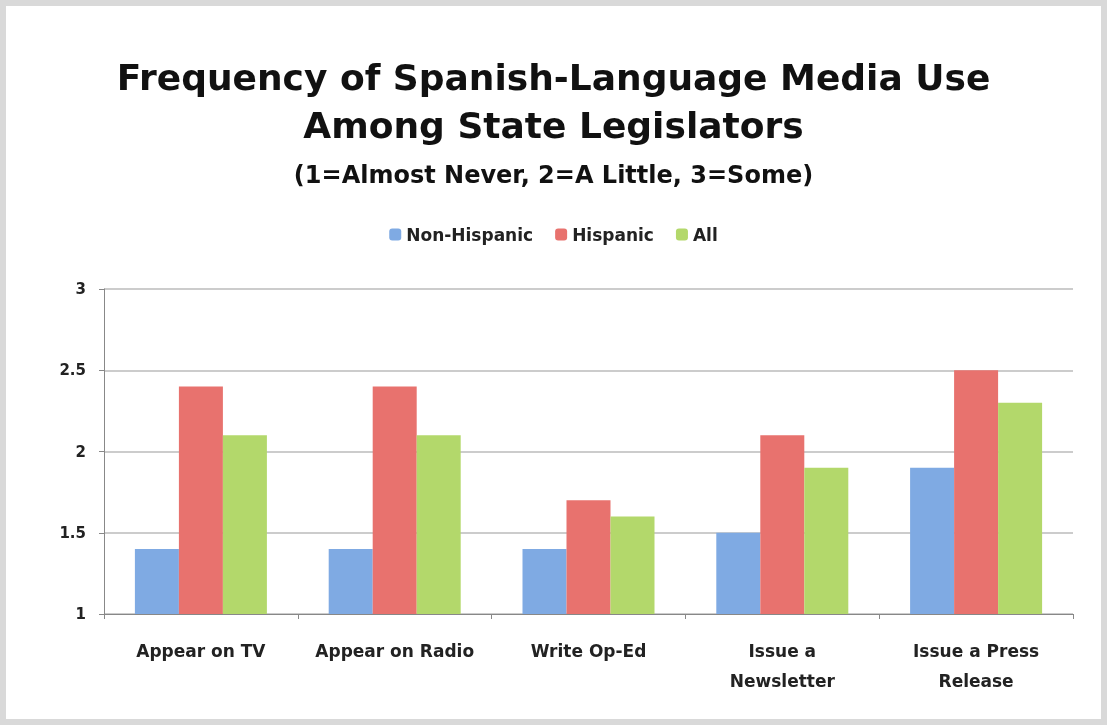  What do you see at coordinates (613, 234) in the screenshot?
I see `legend-label: Hispanic` at bounding box center [613, 234].